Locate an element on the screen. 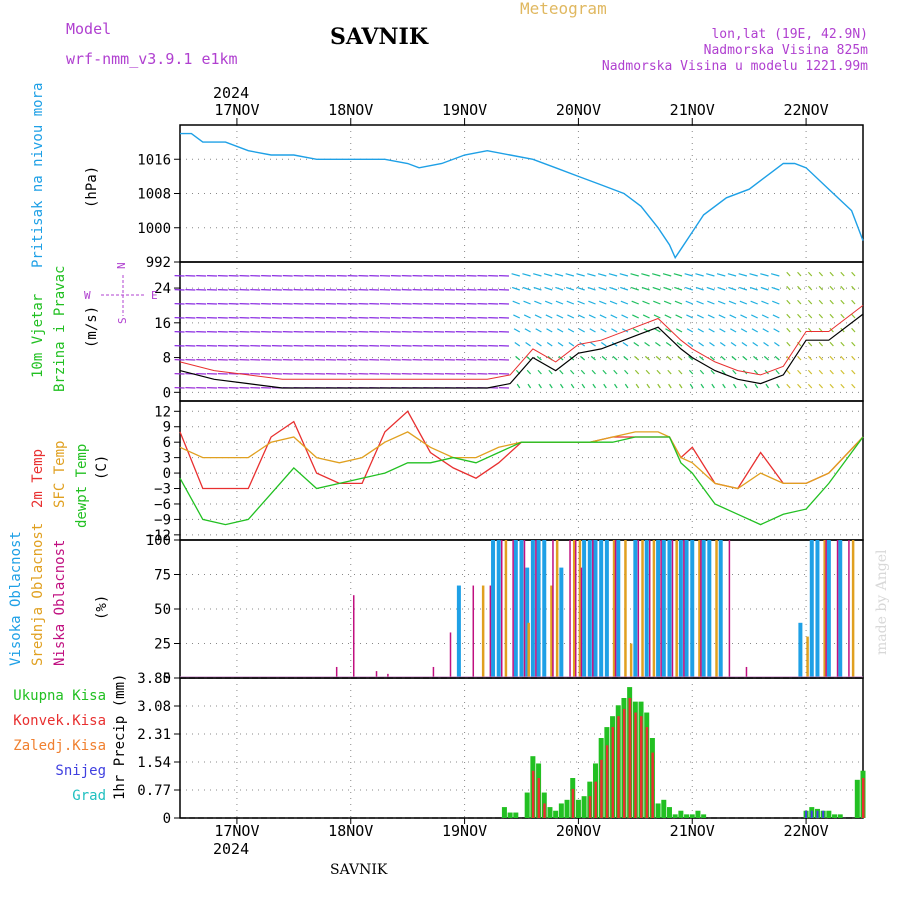 This screenshot has height=900, width=900. cloud-tick-label: 25 is located at coordinates (162, 645).